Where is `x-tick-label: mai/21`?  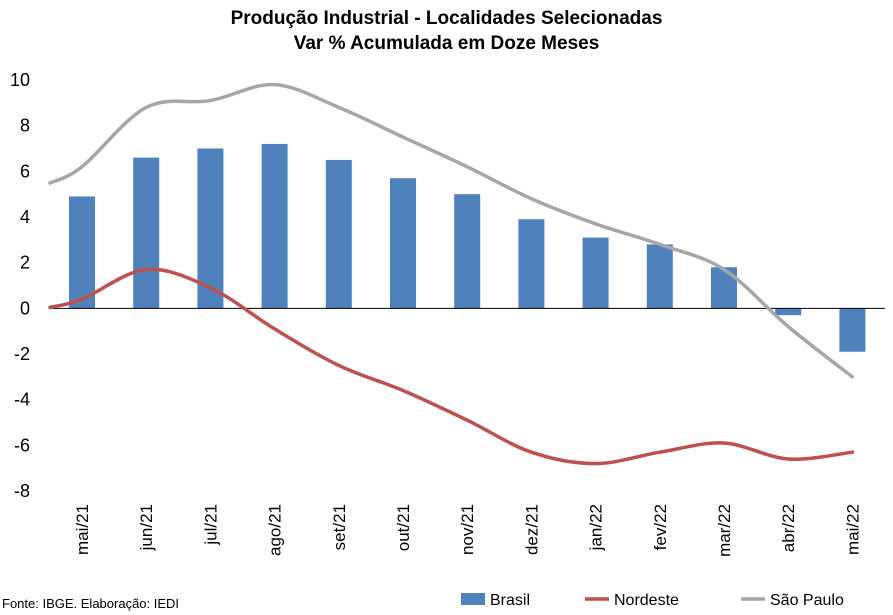 x-tick-label: mai/21 is located at coordinates (82, 529).